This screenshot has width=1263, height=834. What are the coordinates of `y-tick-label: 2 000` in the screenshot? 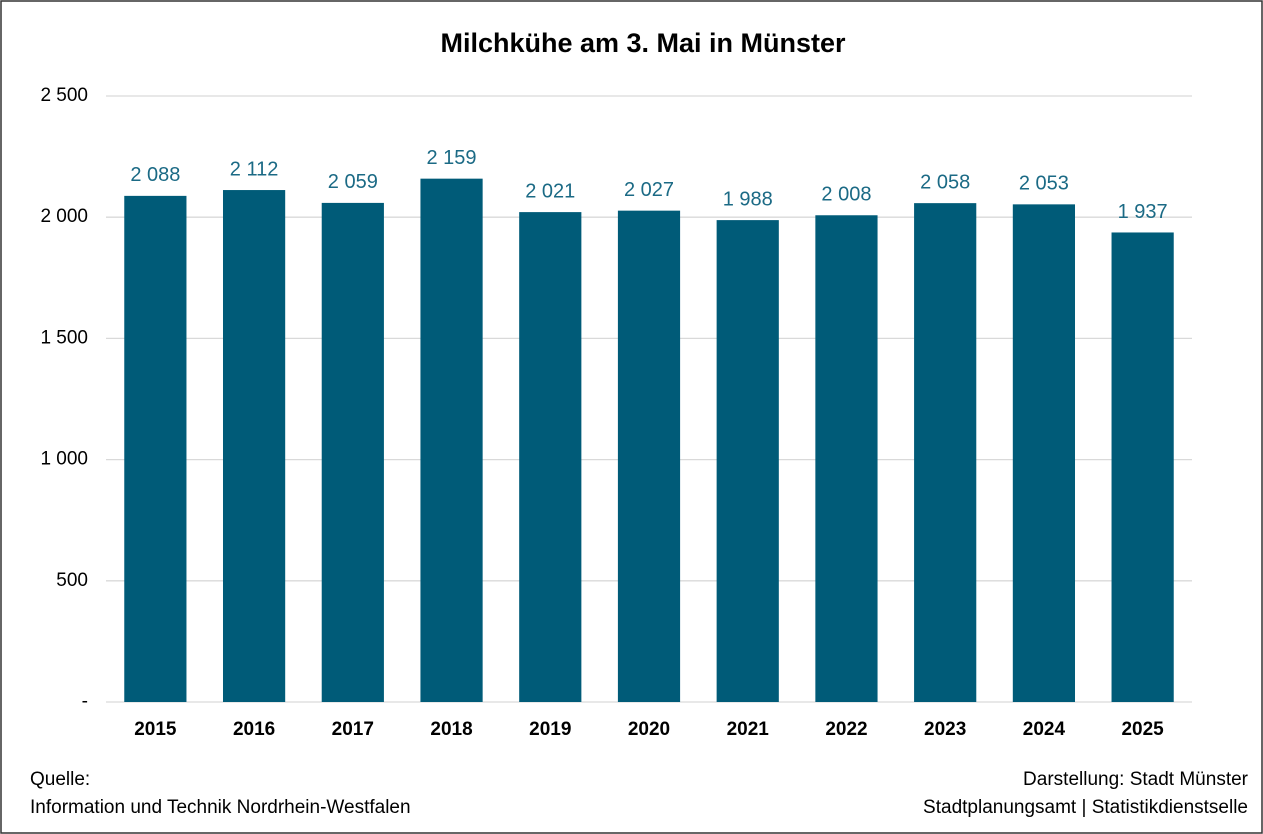 It's located at (64, 216).